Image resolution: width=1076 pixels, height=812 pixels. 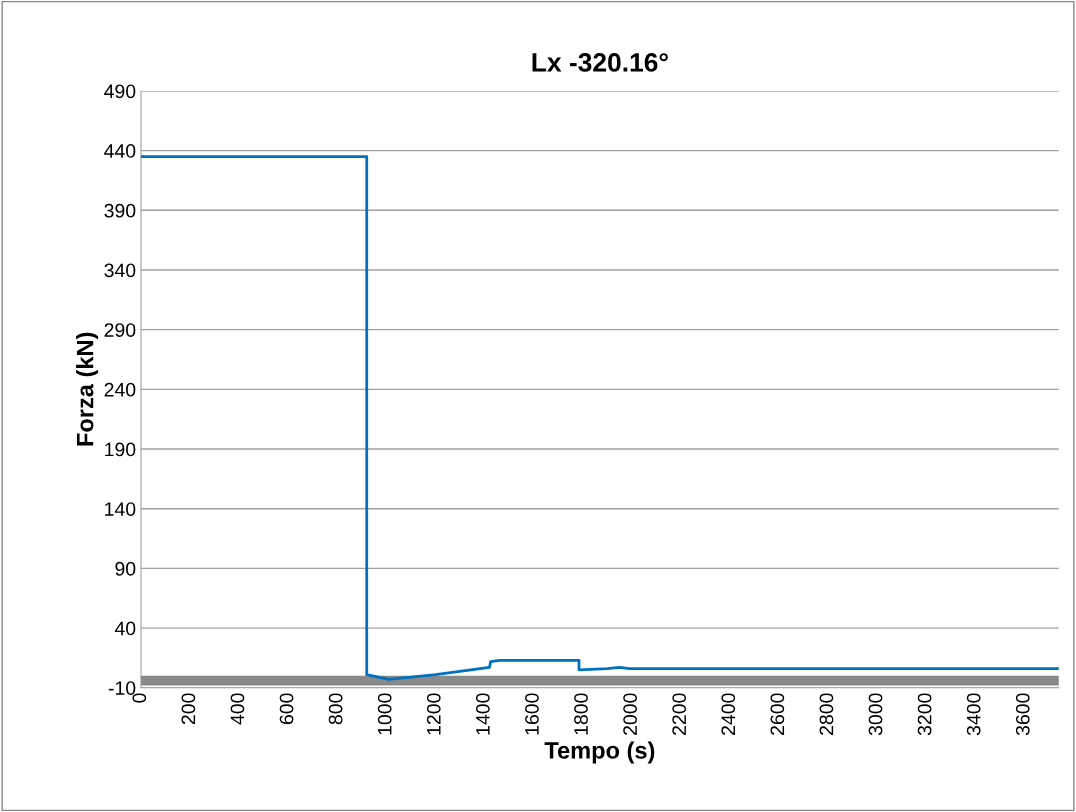 What do you see at coordinates (826, 714) in the screenshot?
I see `x-tick-label: 2800` at bounding box center [826, 714].